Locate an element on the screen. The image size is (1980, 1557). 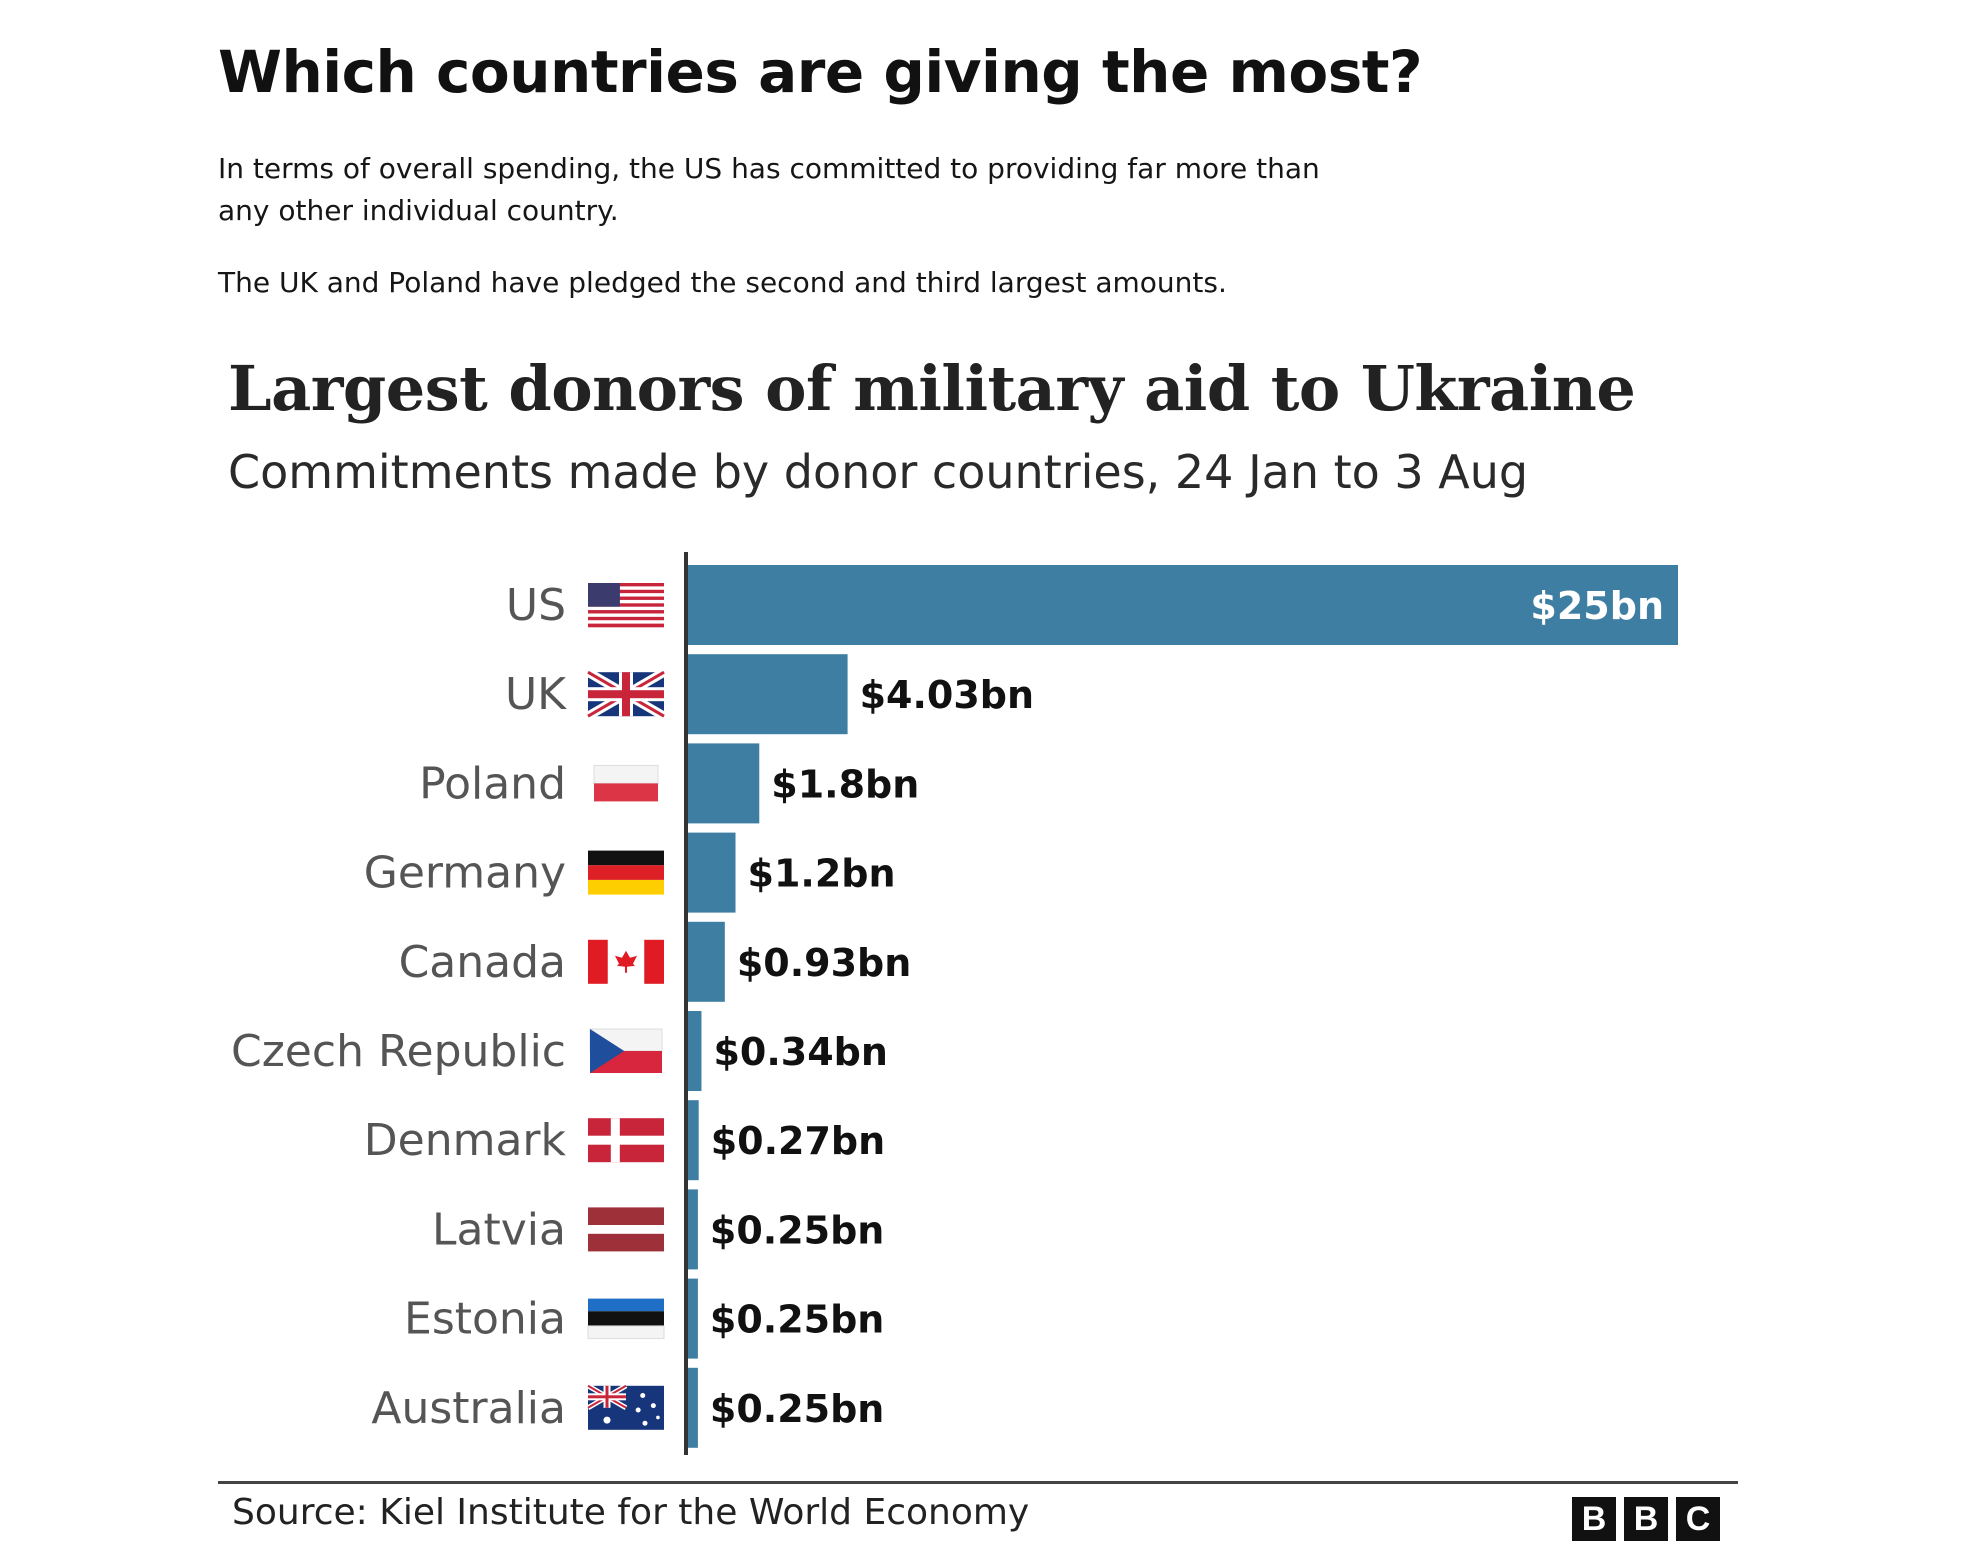
flag-estonia-icon is located at coordinates (626, 1319).